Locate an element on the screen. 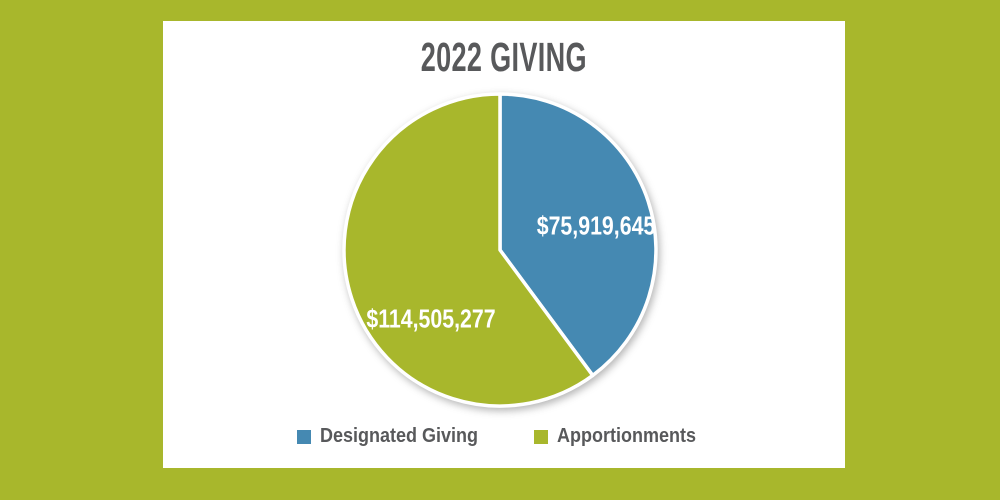 Image resolution: width=1000 pixels, height=500 pixels. chart-title: 2022 GIVING is located at coordinates (504, 57).